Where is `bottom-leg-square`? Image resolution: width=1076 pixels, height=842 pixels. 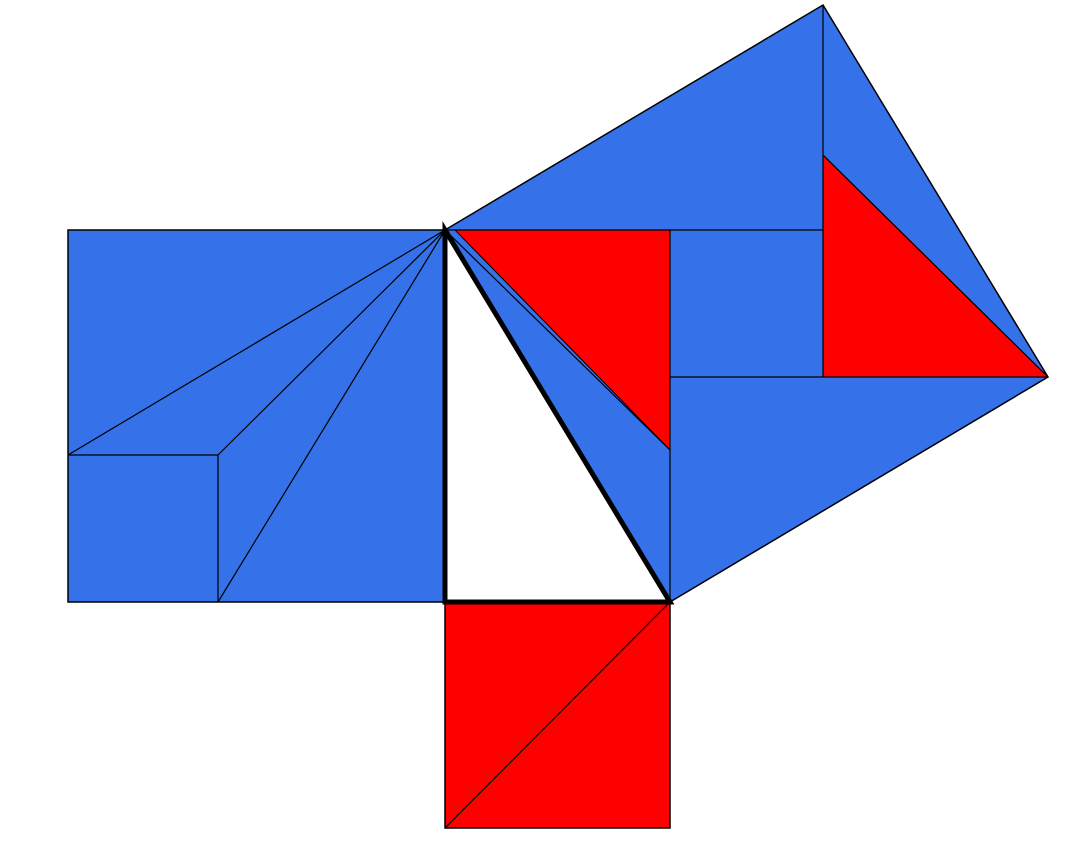
bottom-leg-square is located at coordinates (557, 715).